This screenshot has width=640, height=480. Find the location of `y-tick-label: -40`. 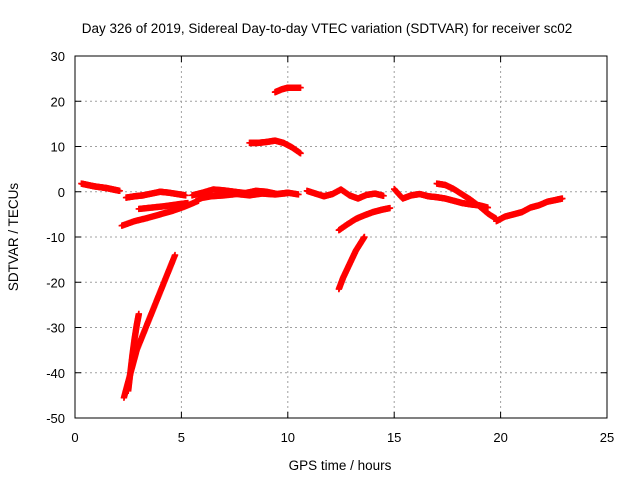

y-tick-label: -40 is located at coordinates (55, 373).